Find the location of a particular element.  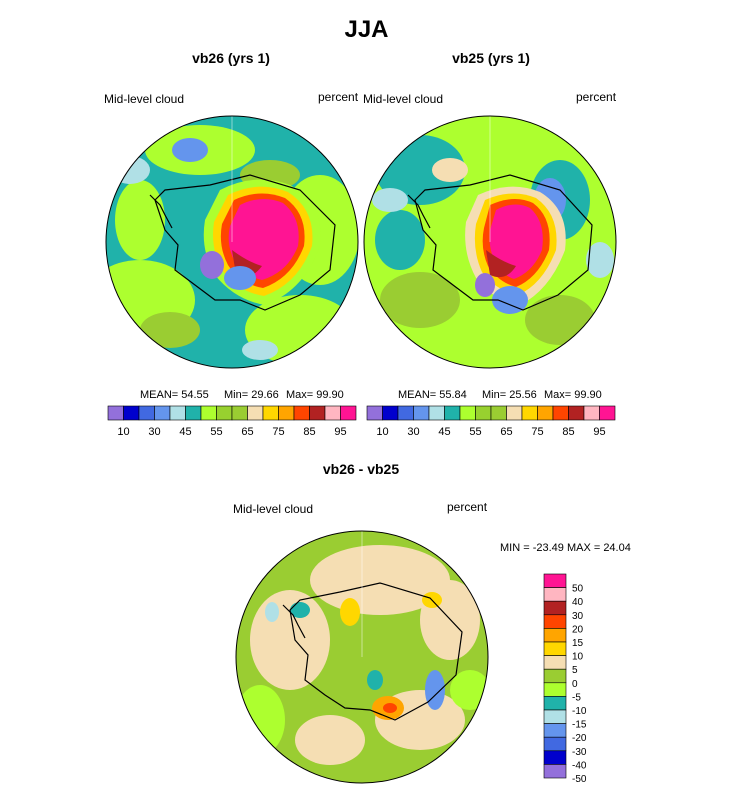

panel3-colorbar-tick-label: -40 is located at coordinates (579, 765).